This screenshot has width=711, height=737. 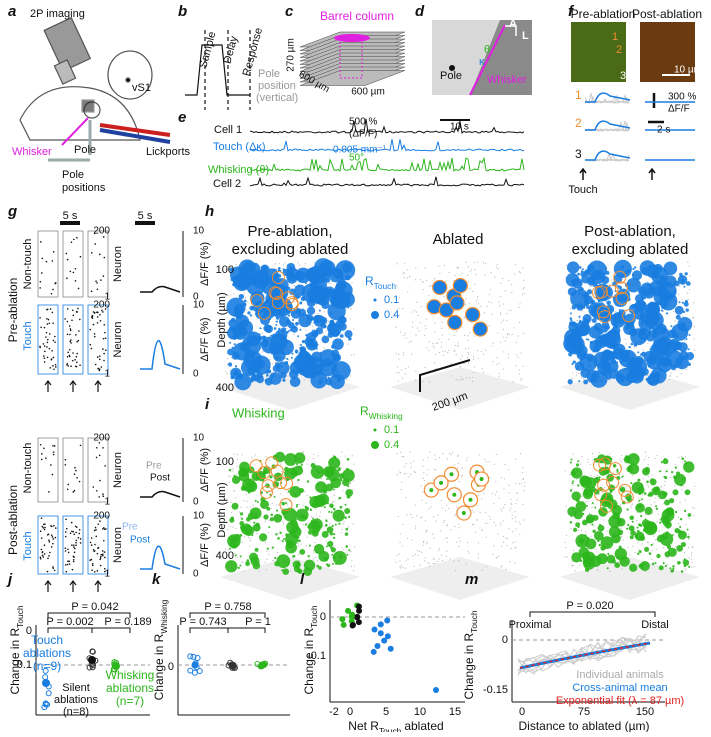 I want to click on label: Post-ablation, so click(x=667, y=14).